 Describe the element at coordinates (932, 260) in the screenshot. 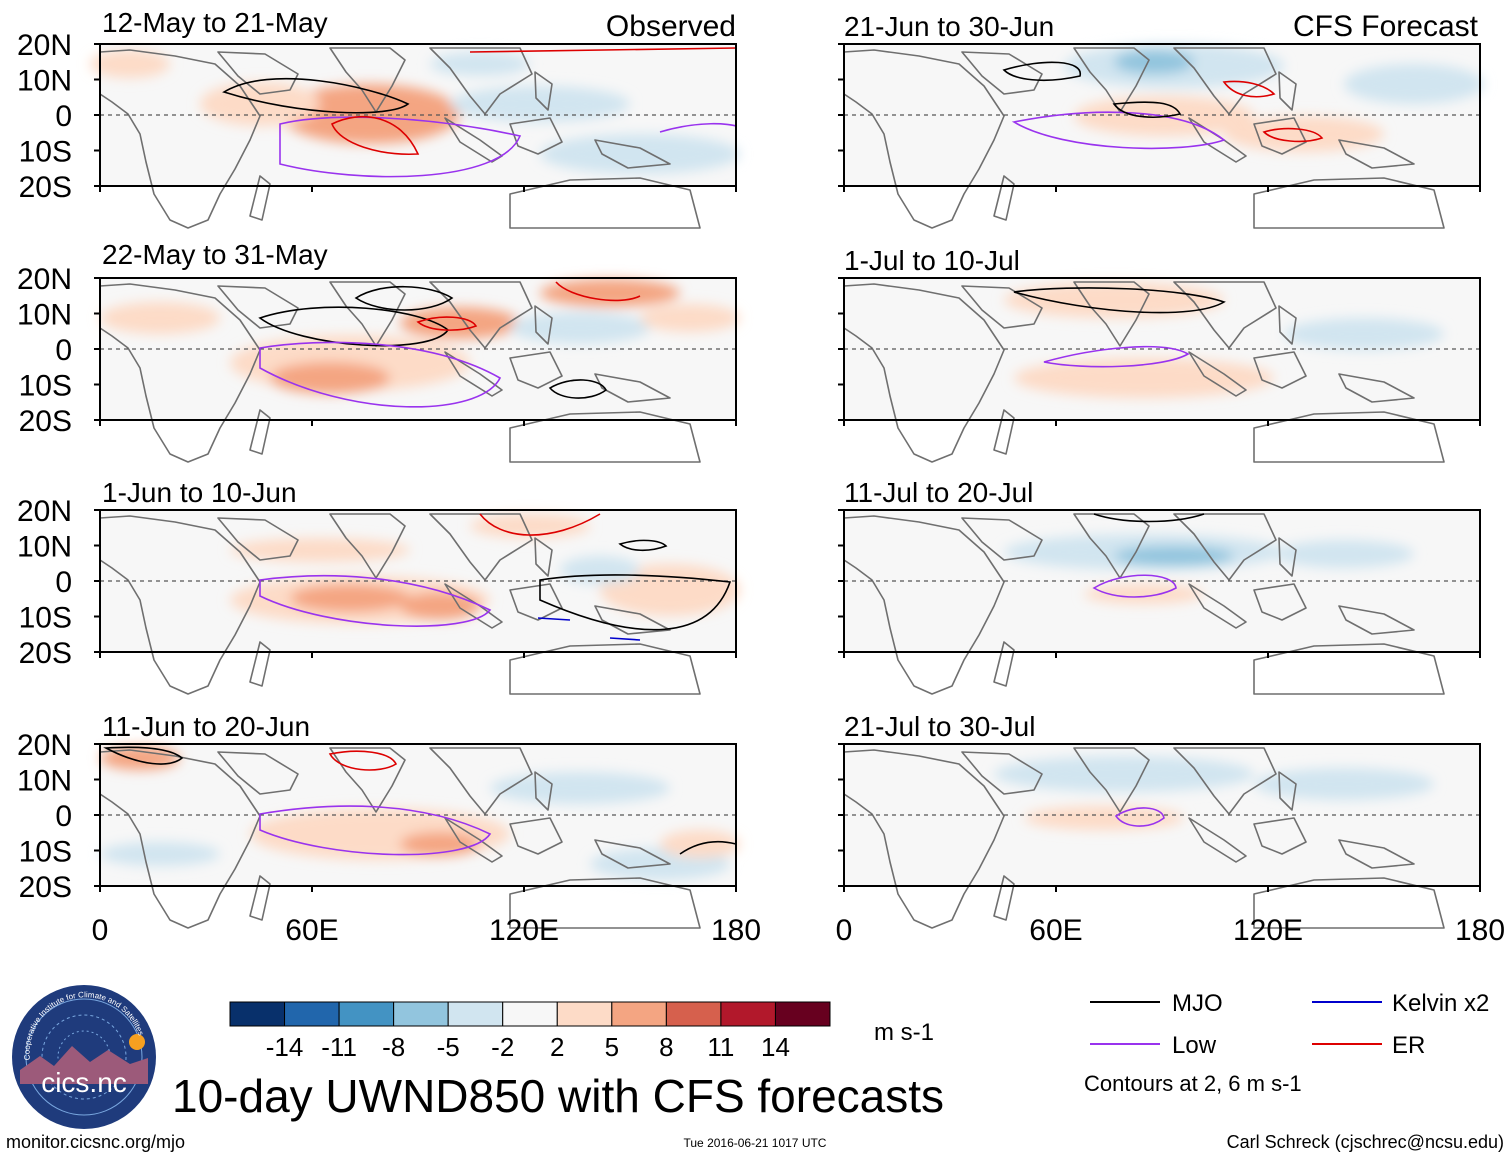

I see `panel-title: 1-Jul to 10-Jul` at that location.